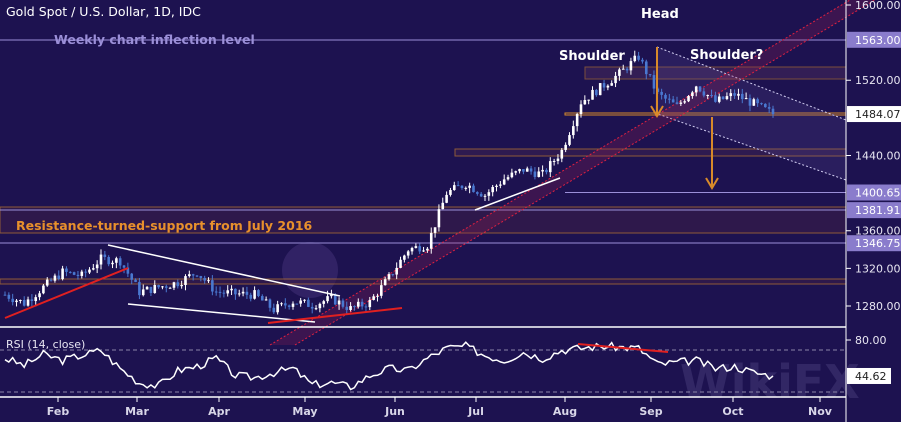 This screenshot has height=422, width=901. Describe the element at coordinates (475, 411) in the screenshot. I see `x-tick-label: Jul` at that location.